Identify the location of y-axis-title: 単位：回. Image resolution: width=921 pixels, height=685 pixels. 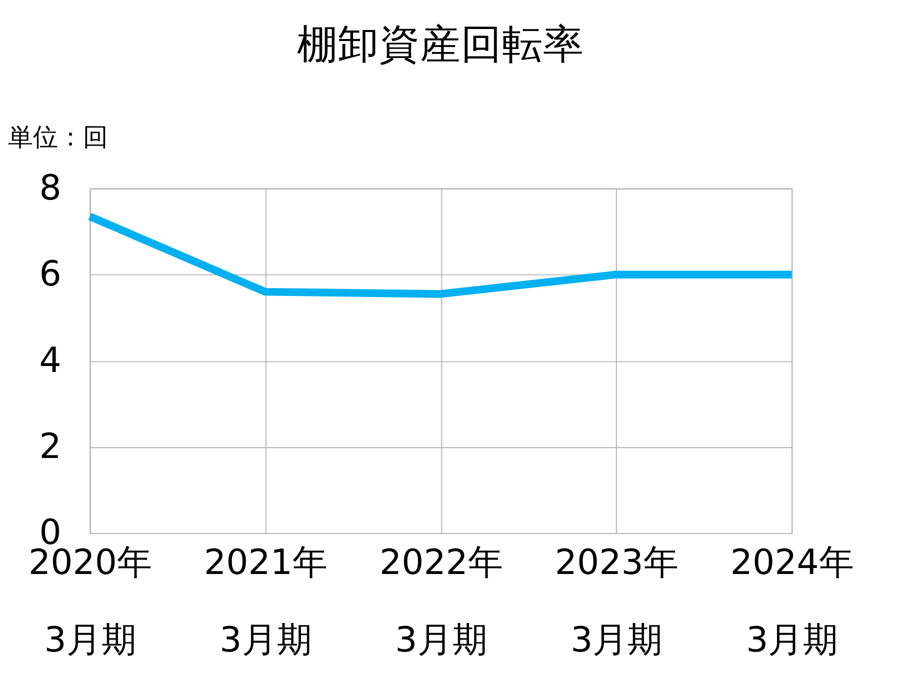
(58, 137).